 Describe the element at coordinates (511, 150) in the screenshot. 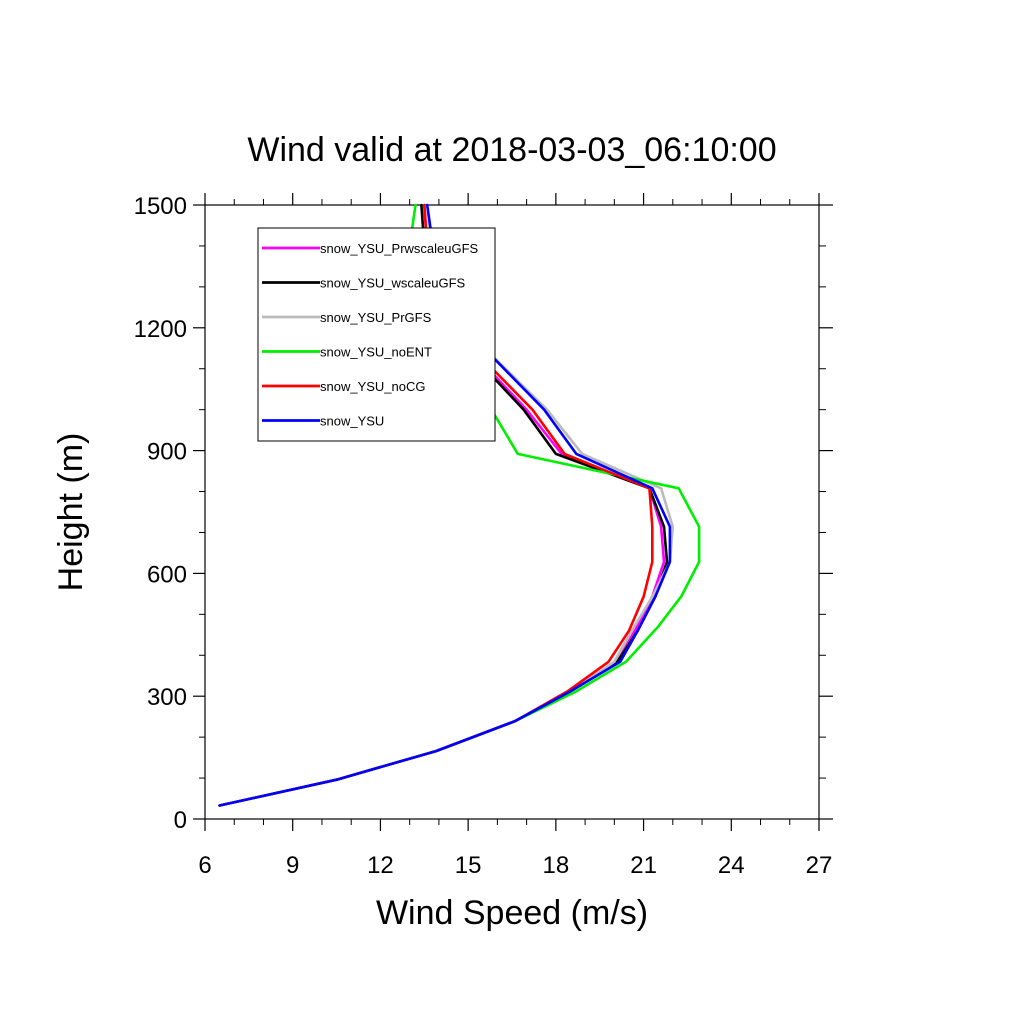

I see `chart-title: Wind valid at 2018-03-03_06:10:00` at that location.